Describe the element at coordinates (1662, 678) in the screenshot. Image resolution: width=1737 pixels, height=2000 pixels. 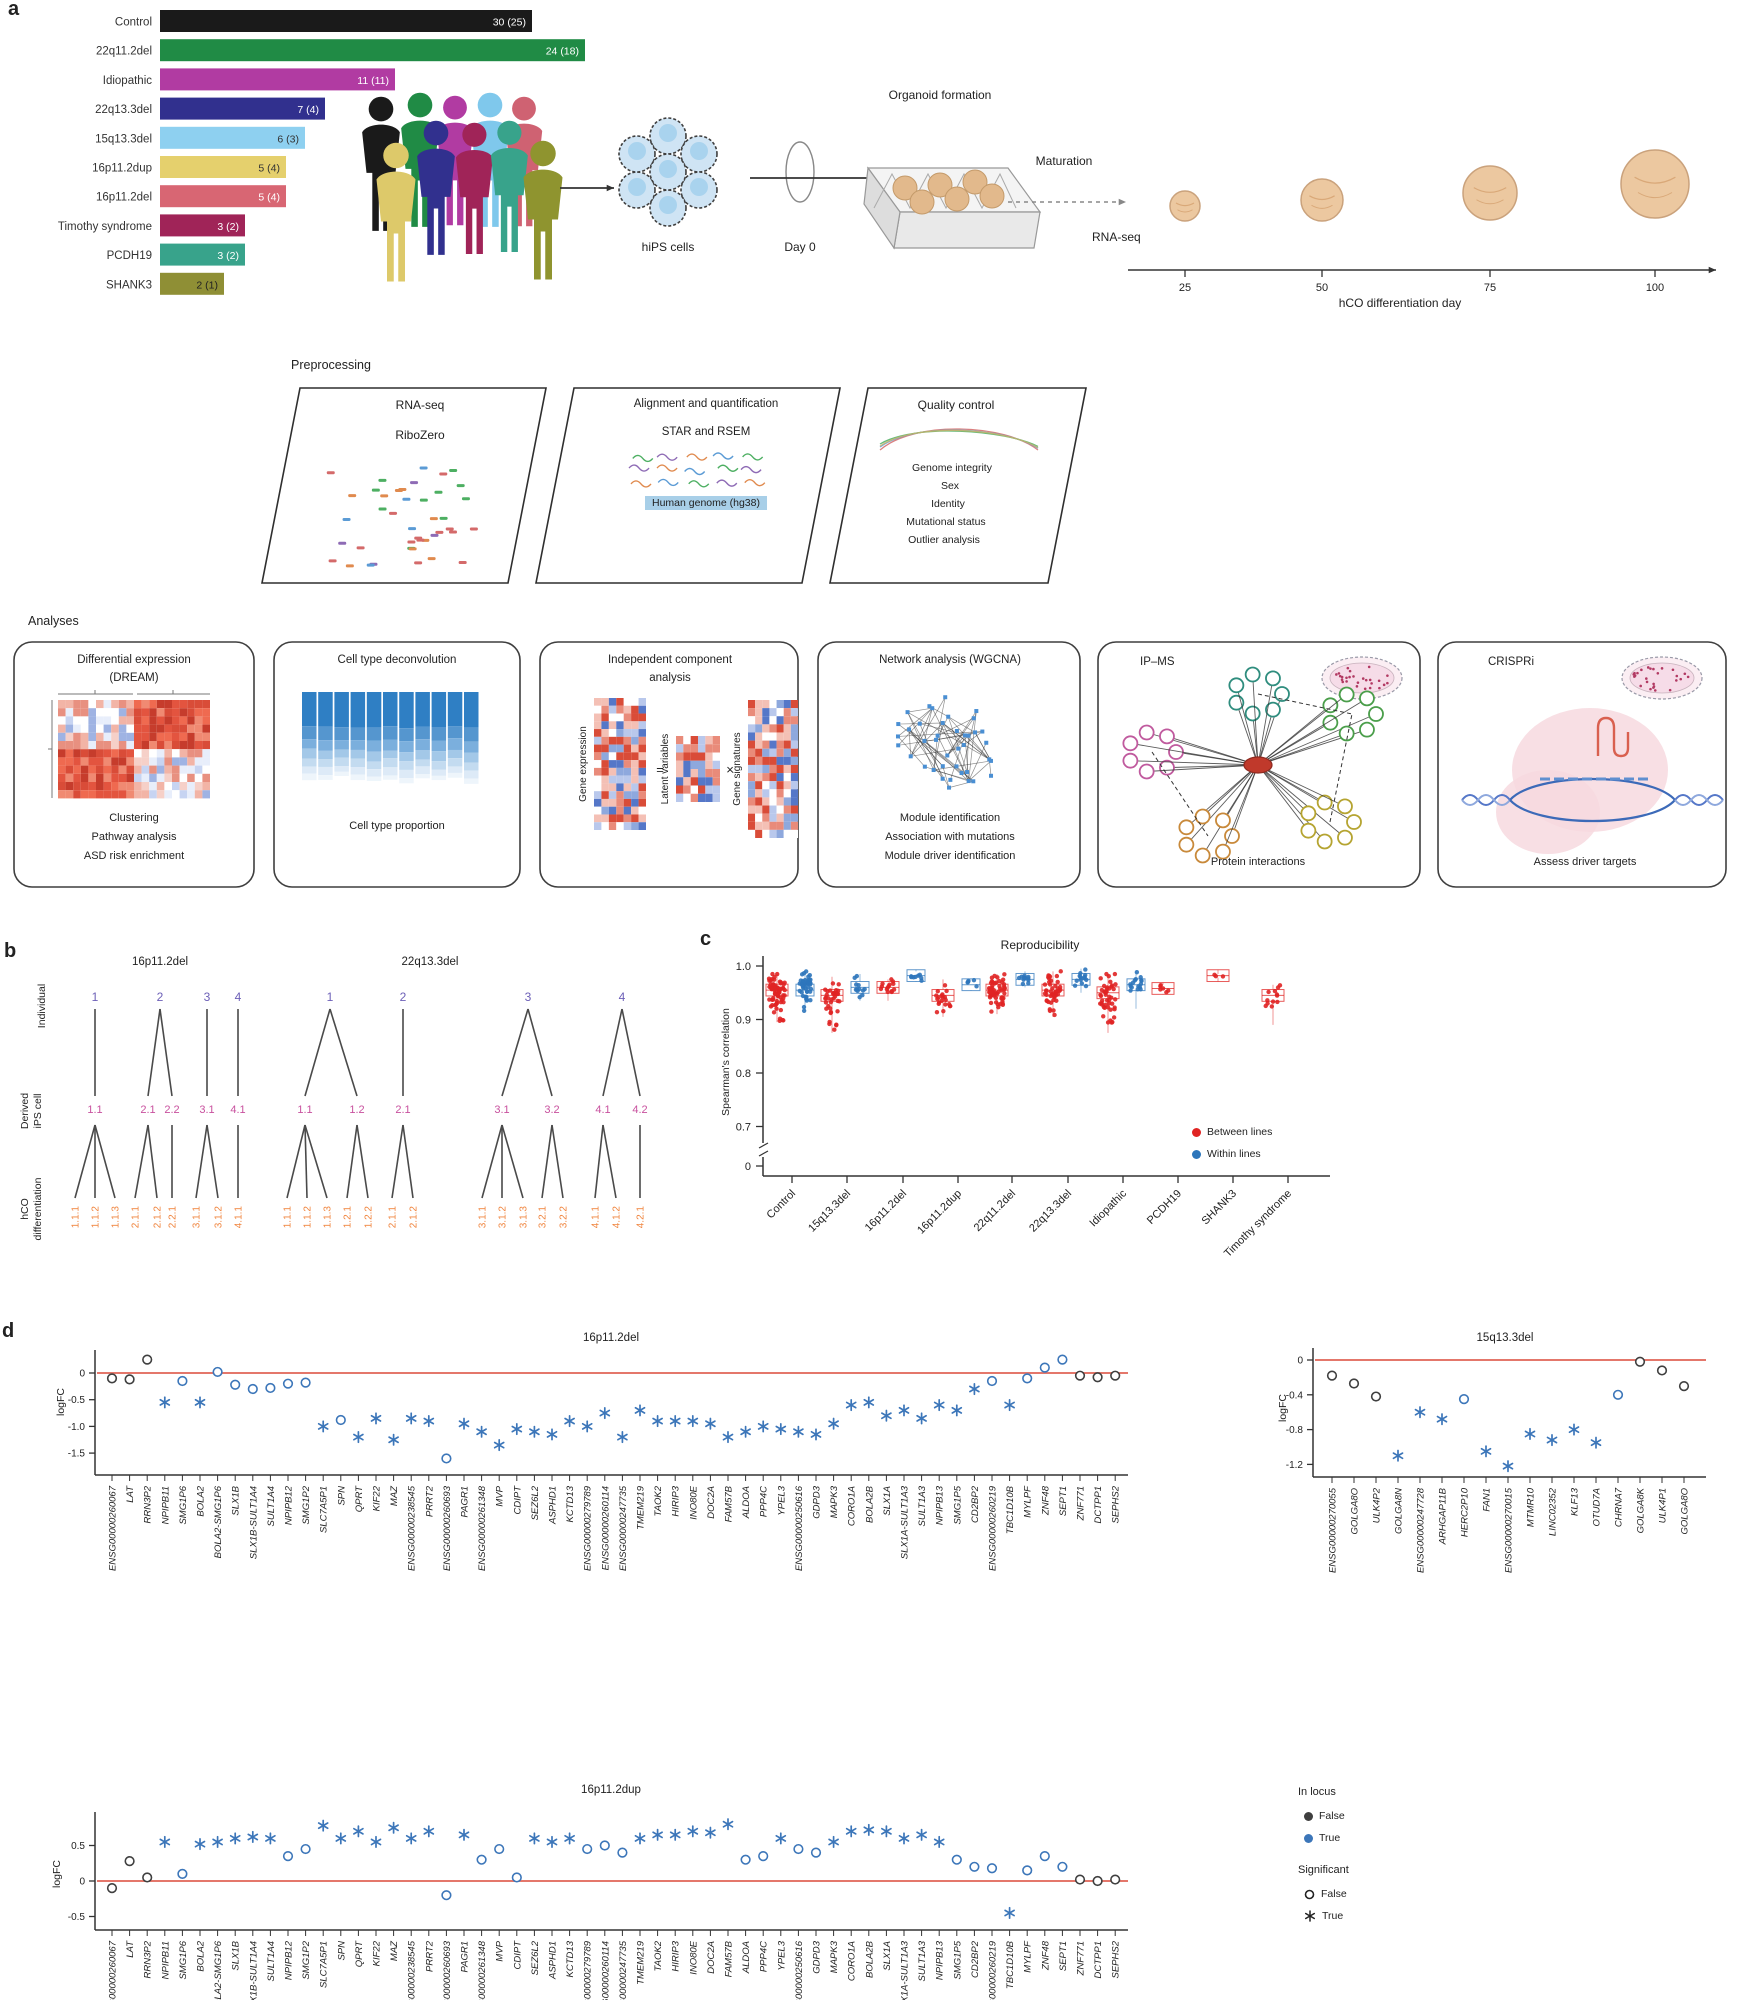
I see `petri-dish-icon` at that location.